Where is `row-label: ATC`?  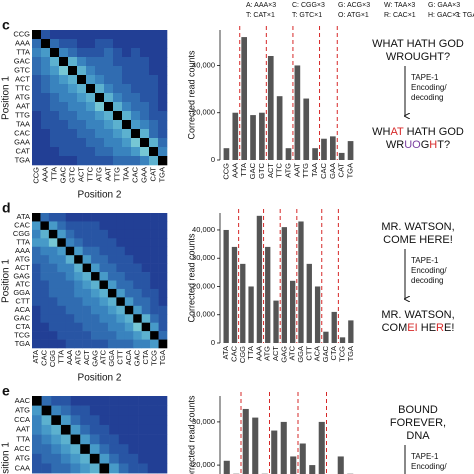 row-label: ATC is located at coordinates (23, 284).